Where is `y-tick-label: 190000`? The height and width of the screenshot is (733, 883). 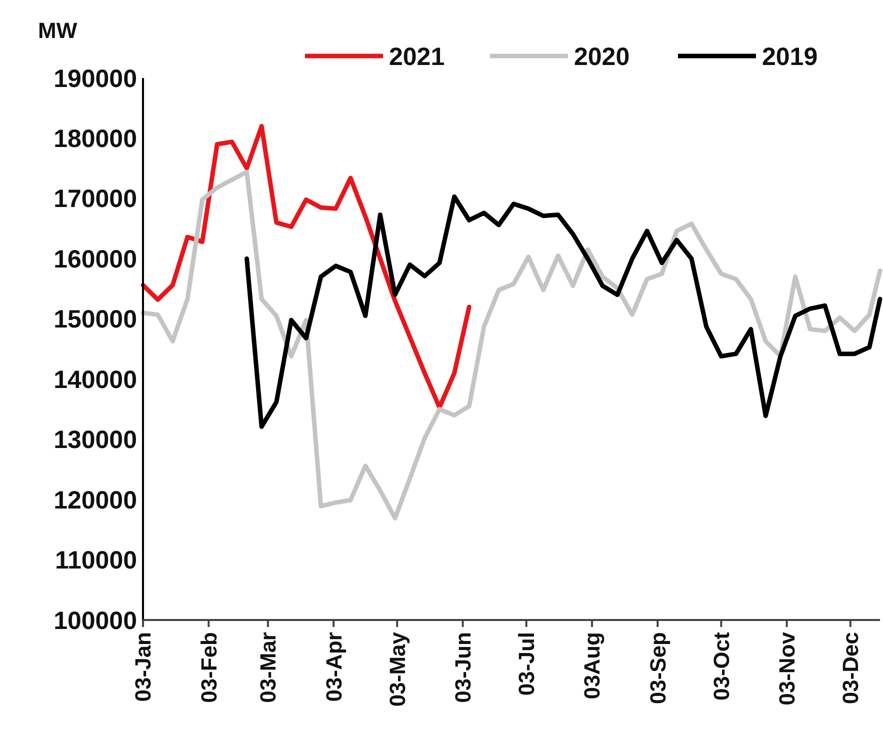 y-tick-label: 190000 is located at coordinates (95, 78).